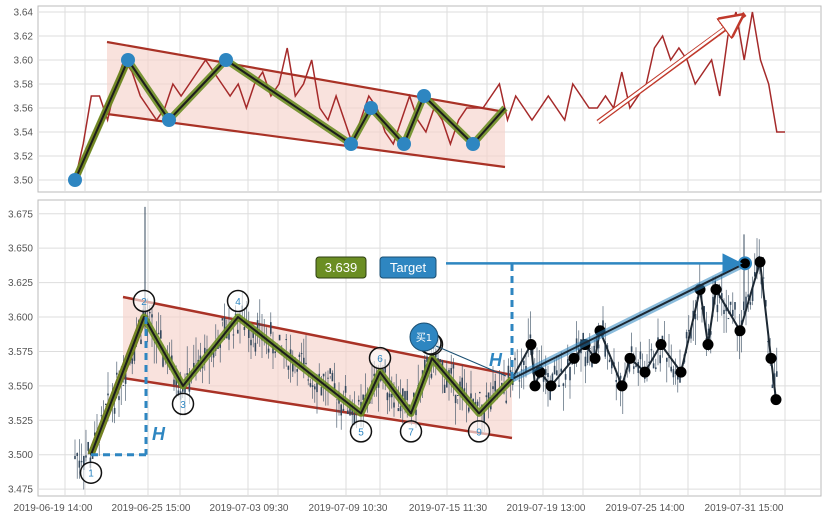 This screenshot has width=827, height=520. I want to click on target-button: Target, so click(408, 267).